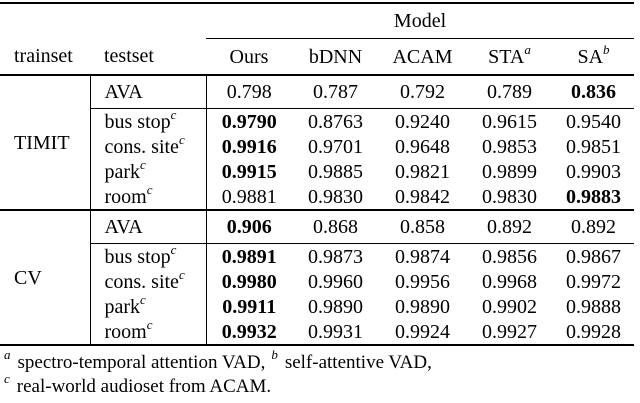  I want to click on footnote-b: b self-attentive VAD,, so click(351, 359).